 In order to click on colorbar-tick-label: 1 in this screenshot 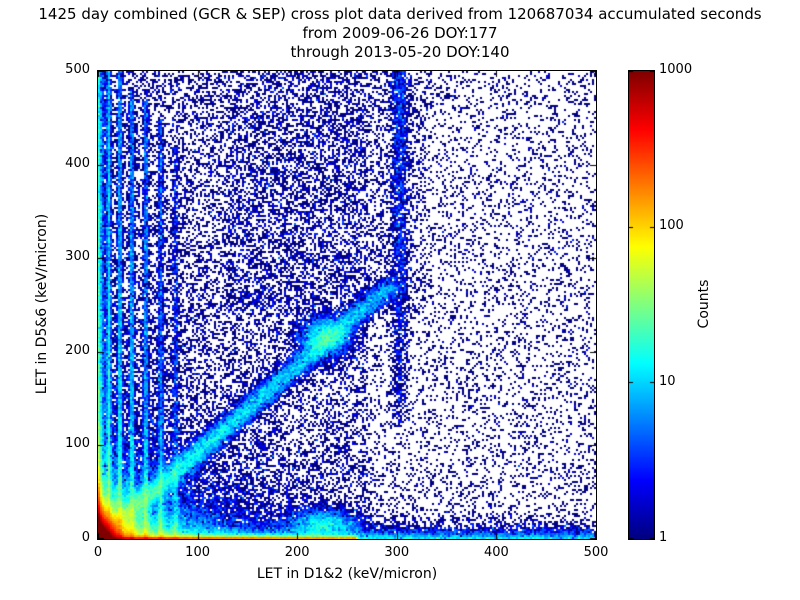, I will do `click(663, 537)`.